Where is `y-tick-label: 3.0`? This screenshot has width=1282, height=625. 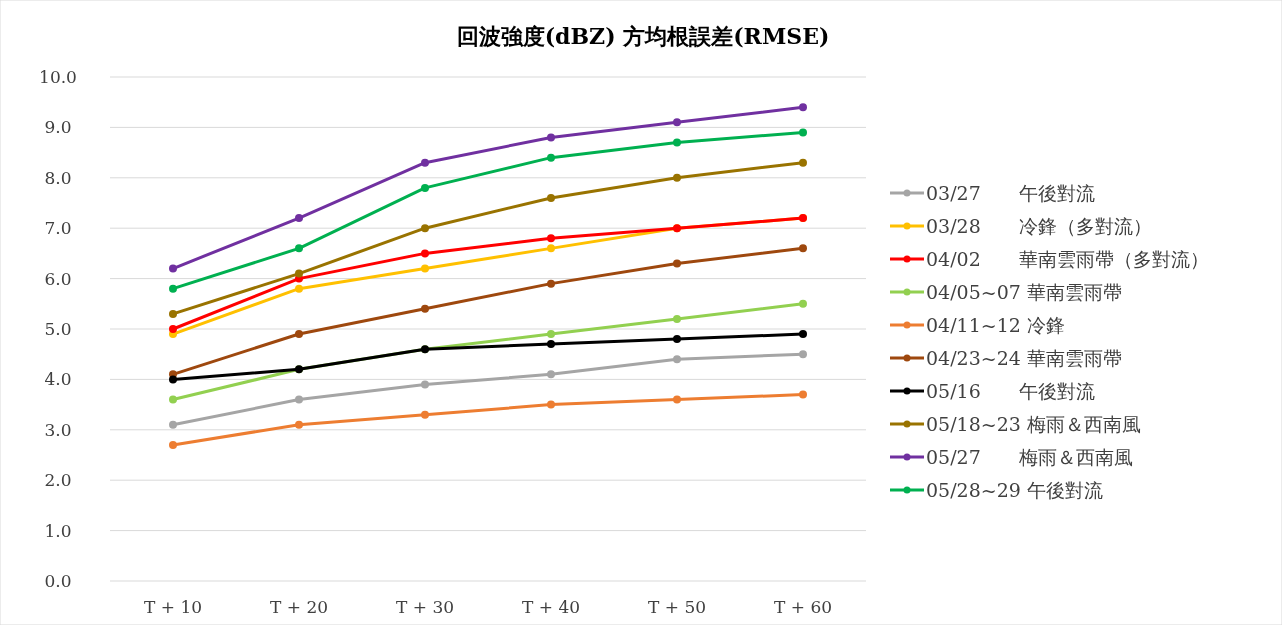
y-tick-label: 3.0 is located at coordinates (58, 429).